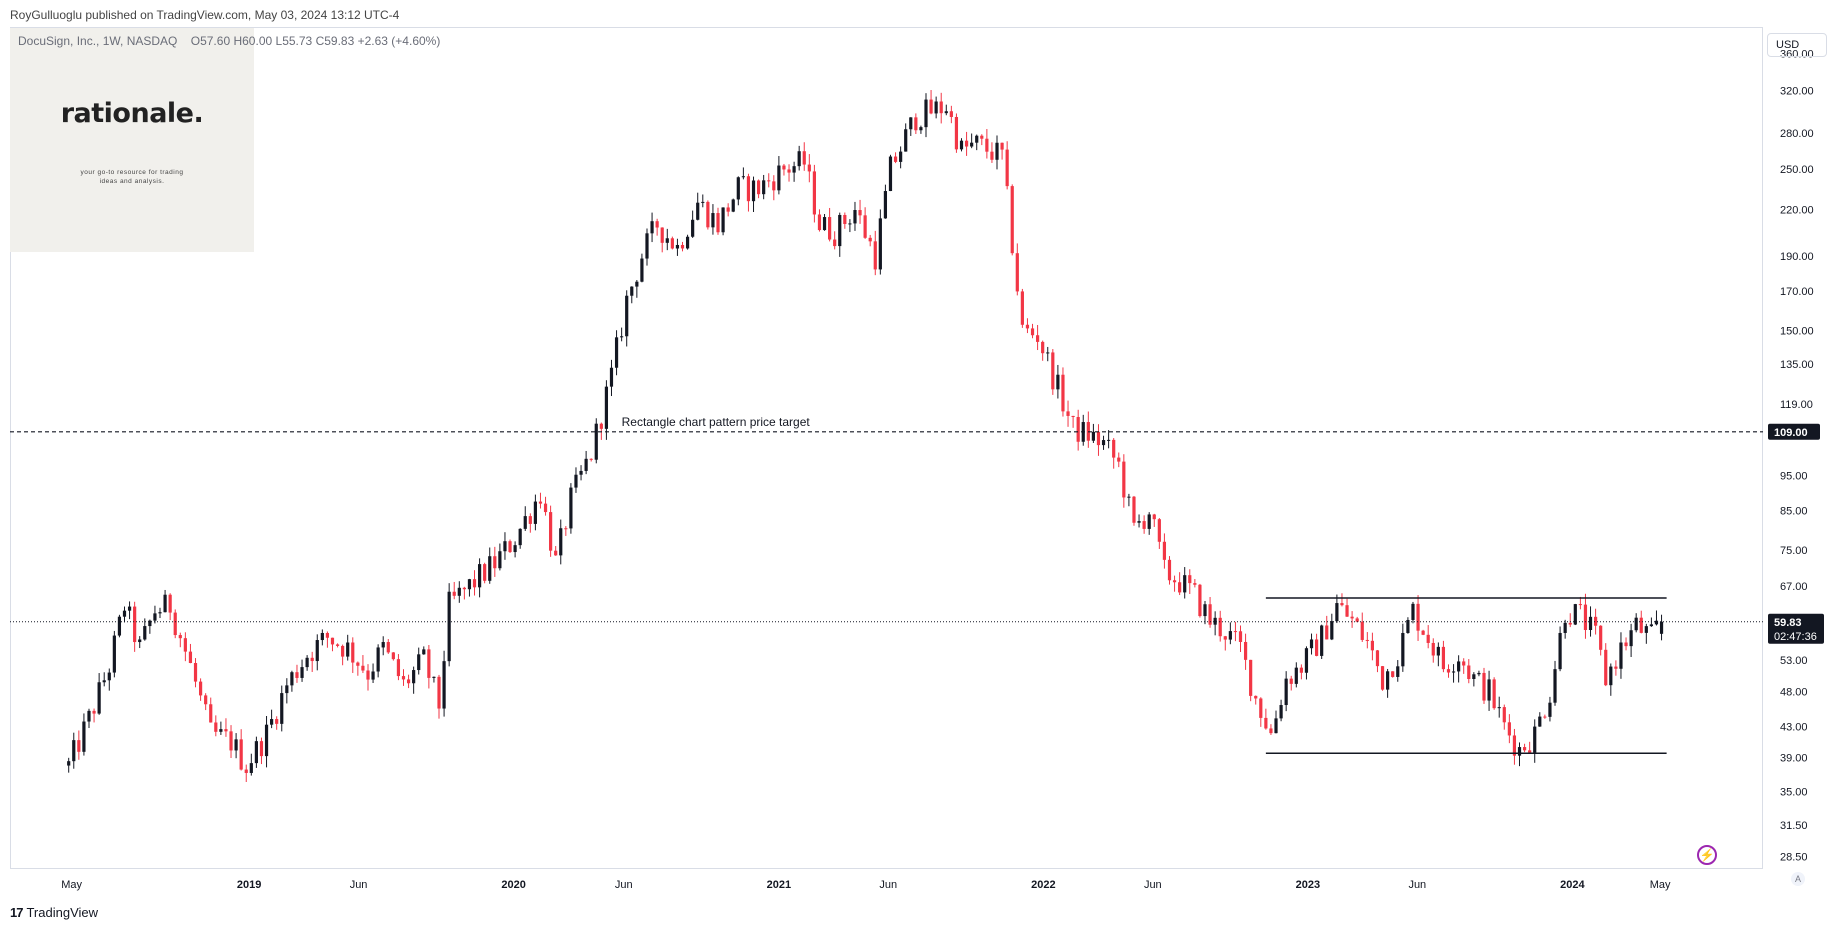 This screenshot has height=931, width=1835. I want to click on footer-brand-label: TradingView, so click(62, 912).